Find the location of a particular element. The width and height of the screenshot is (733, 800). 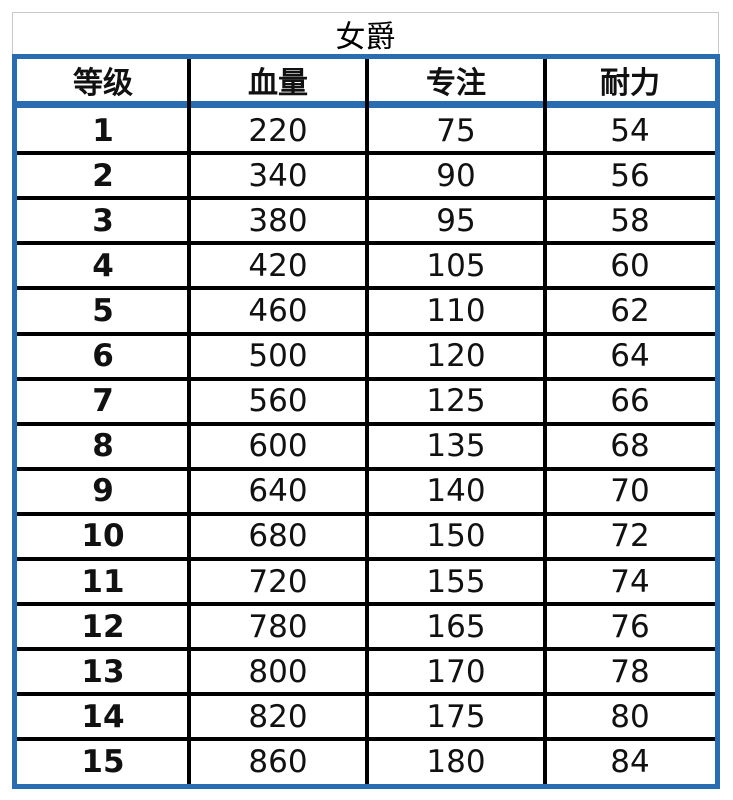

cell-stamina: 80 is located at coordinates (630, 716).